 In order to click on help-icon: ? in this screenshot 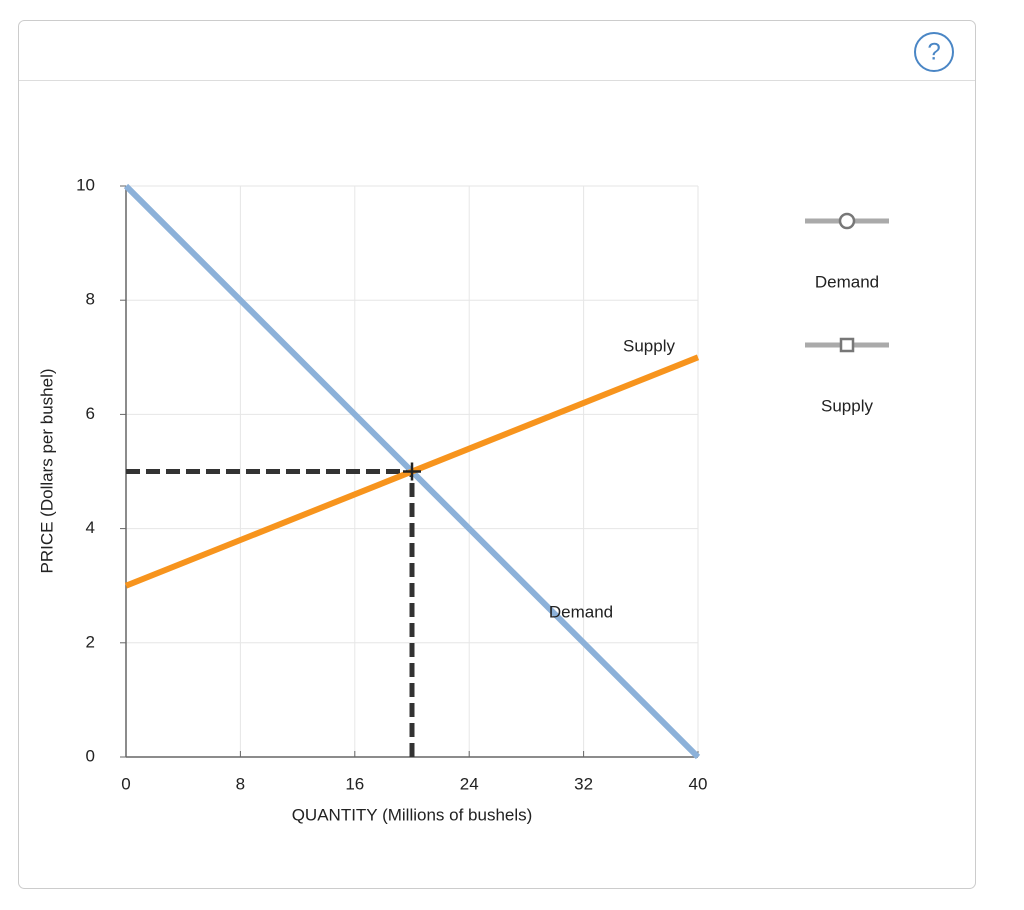, I will do `click(933, 51)`.